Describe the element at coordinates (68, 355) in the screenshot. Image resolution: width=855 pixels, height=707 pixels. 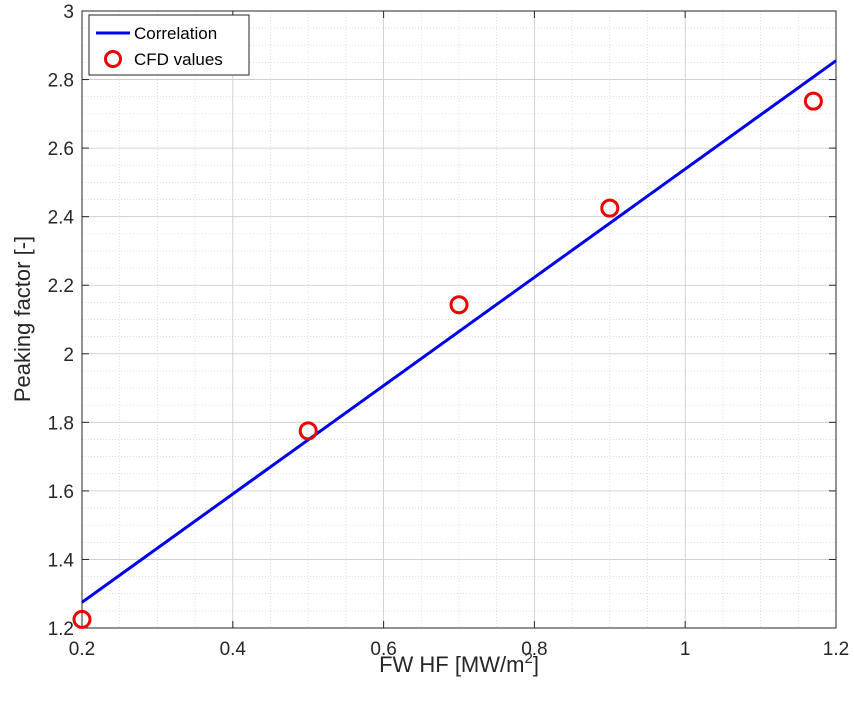
I see `y-tick-label: 2` at that location.